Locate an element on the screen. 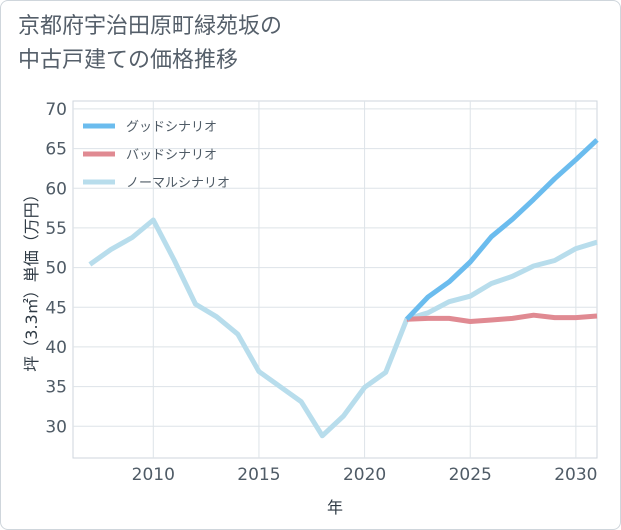  y-axis-label: 坪（3.3㎡）単価（万円） is located at coordinates (31, 278).